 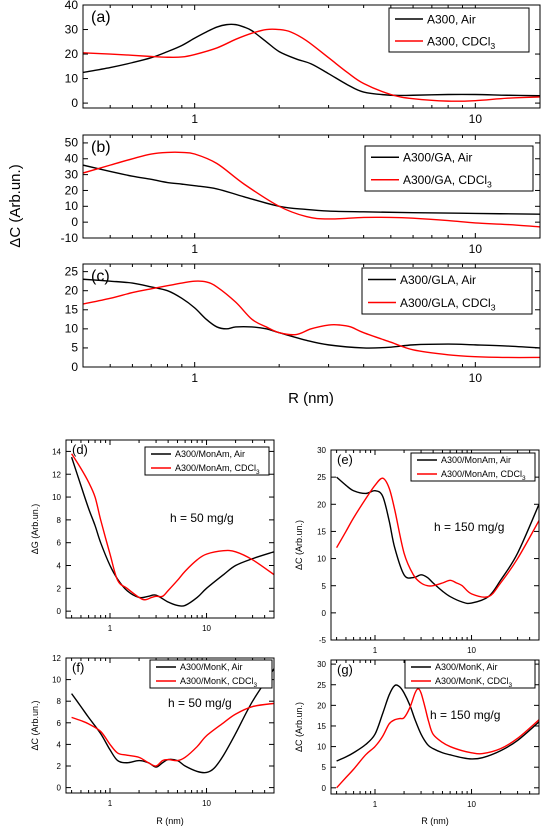 I want to click on legend-label: A300/GA, Air, so click(x=437, y=158).